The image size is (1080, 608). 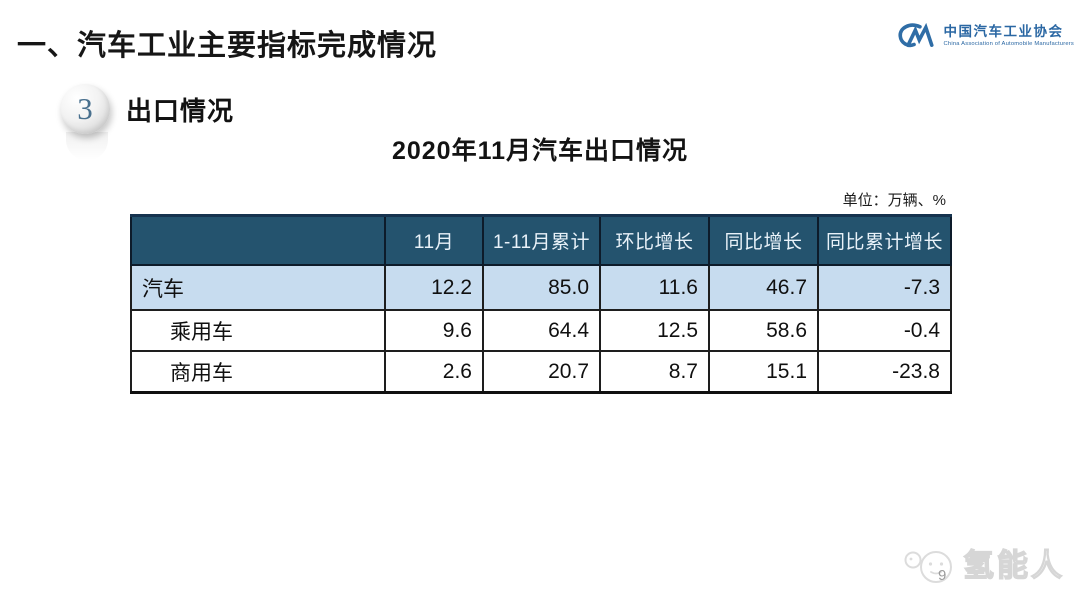 I want to click on cell-value: 8.7, so click(x=654, y=372).